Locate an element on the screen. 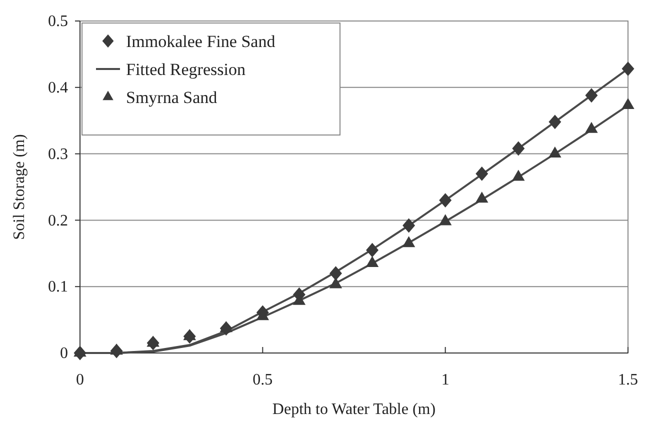  y-tick-label: 0.5 is located at coordinates (58, 21).